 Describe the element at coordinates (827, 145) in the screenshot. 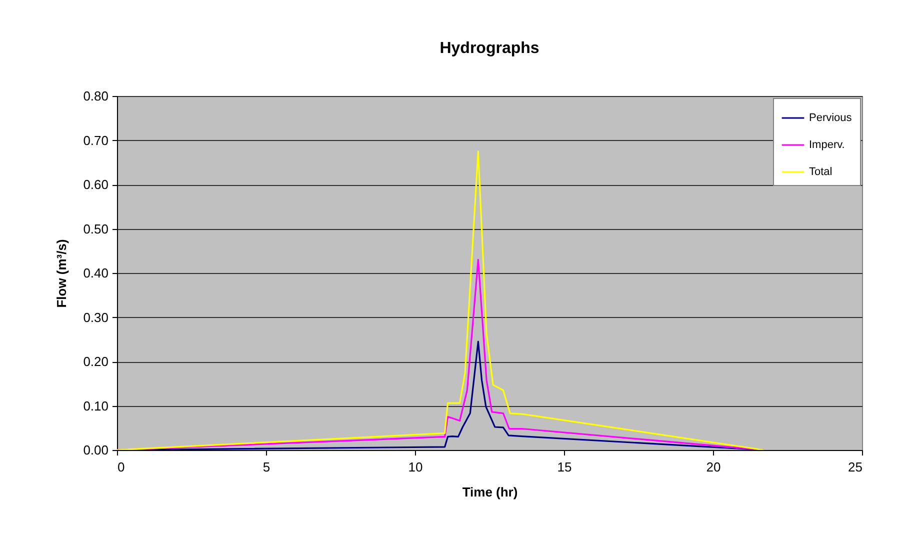

I see `legend-label: Imperv.` at that location.